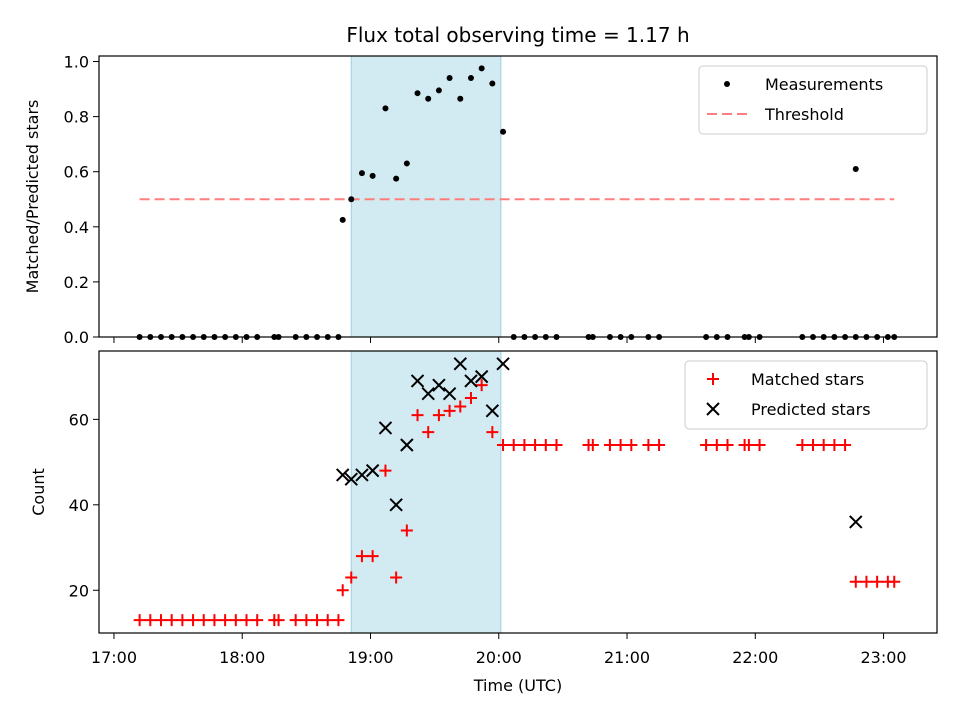  Describe the element at coordinates (76, 117) in the screenshot. I see `y-tick-label: 0.8` at that location.